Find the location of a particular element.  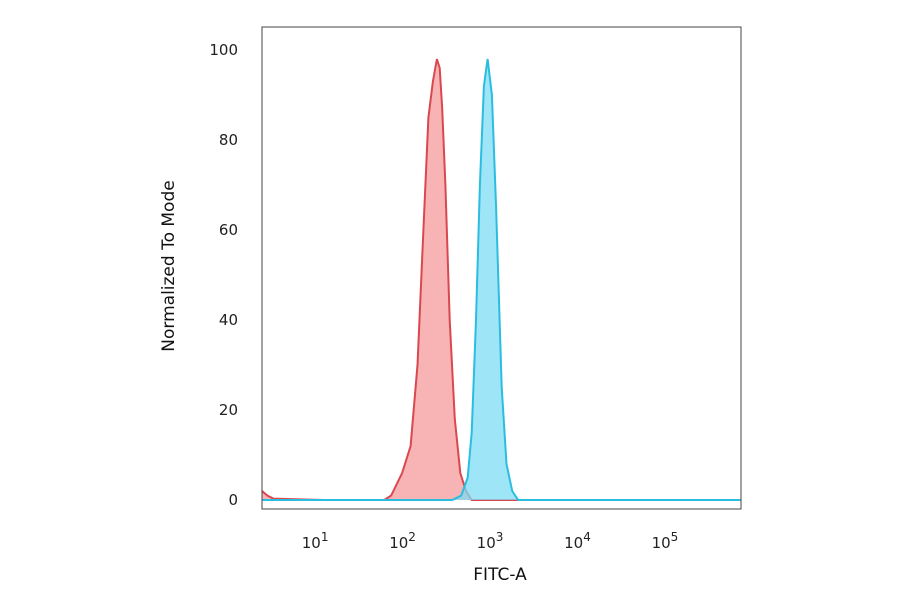

x-tick-label: 10³ is located at coordinates (490, 541).